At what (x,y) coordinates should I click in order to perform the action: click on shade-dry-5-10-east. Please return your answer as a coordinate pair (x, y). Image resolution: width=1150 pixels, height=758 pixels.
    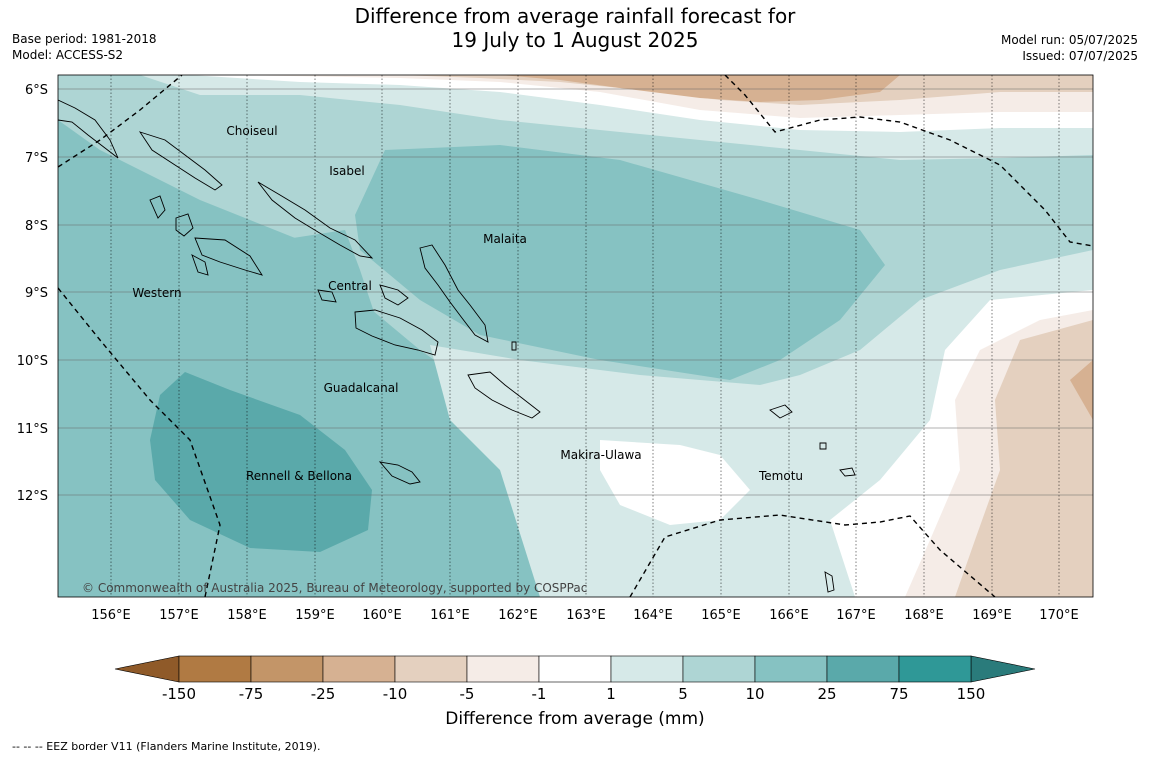
    Looking at the image, I should click on (1024, 458).